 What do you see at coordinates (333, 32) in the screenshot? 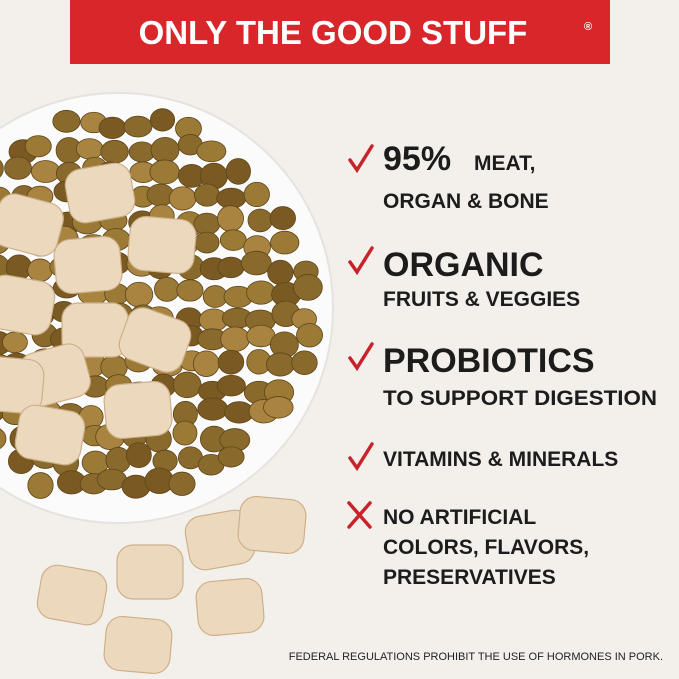
I see `banner-title: ONLY THE GOOD STUFF` at bounding box center [333, 32].